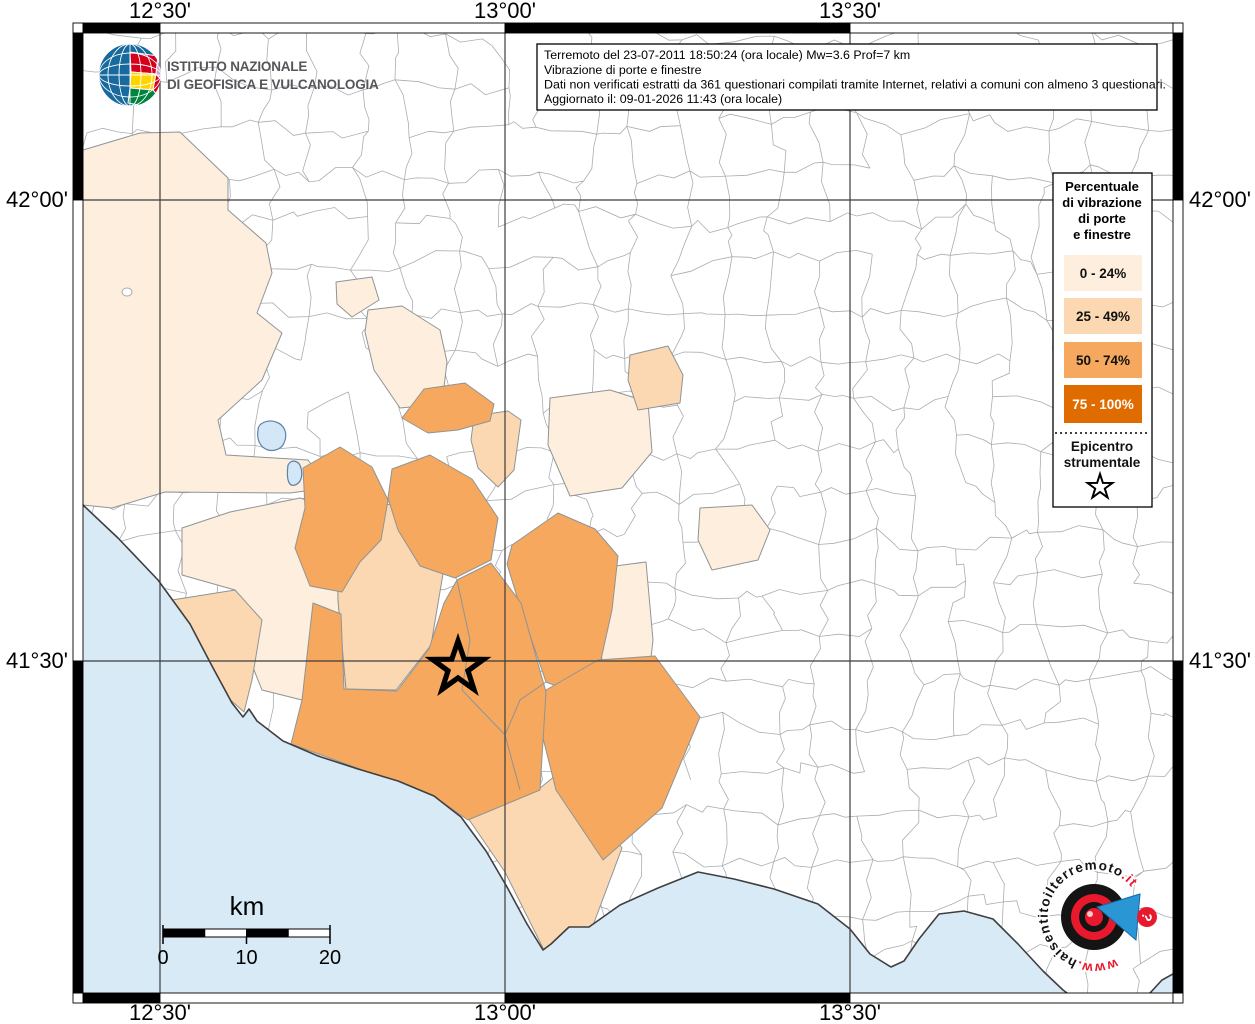 This screenshot has height=1024, width=1255. What do you see at coordinates (1102, 446) in the screenshot?
I see `legend-epicenter-line1: Epicentro` at bounding box center [1102, 446].